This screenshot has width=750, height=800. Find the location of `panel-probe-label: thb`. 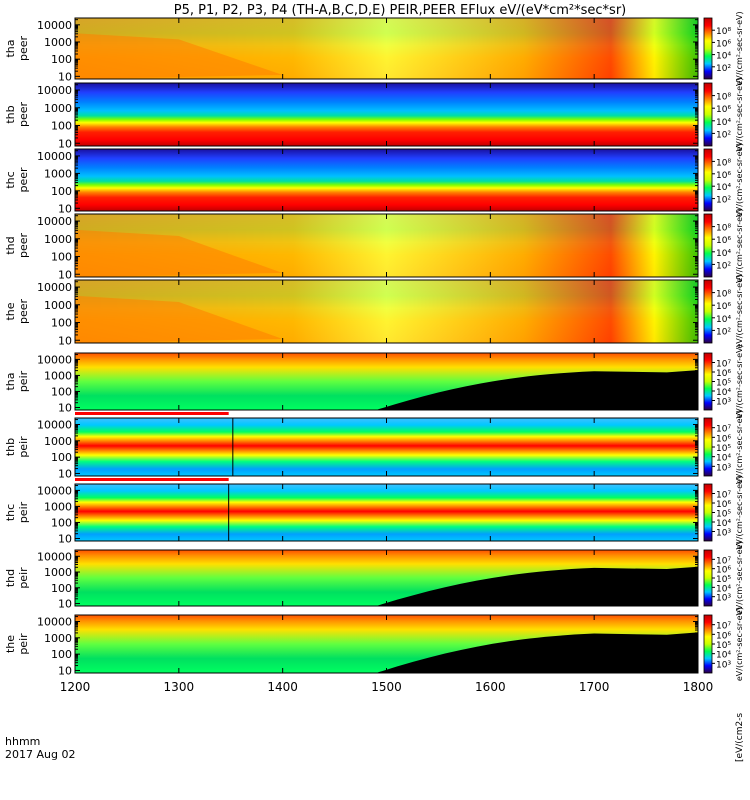

panel-probe-label: thb is located at coordinates (10, 114).